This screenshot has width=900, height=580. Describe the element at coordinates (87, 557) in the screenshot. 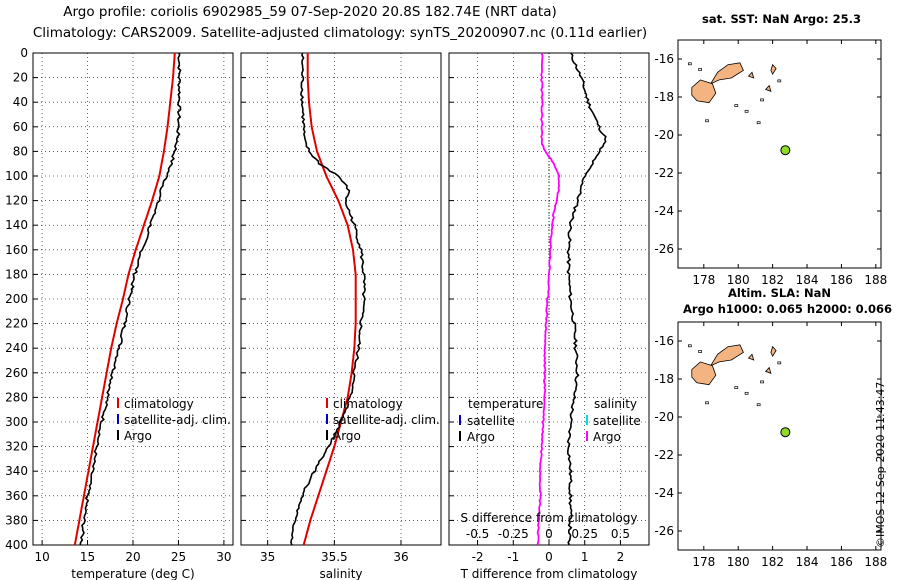

I see `x-tick-label: 15` at that location.